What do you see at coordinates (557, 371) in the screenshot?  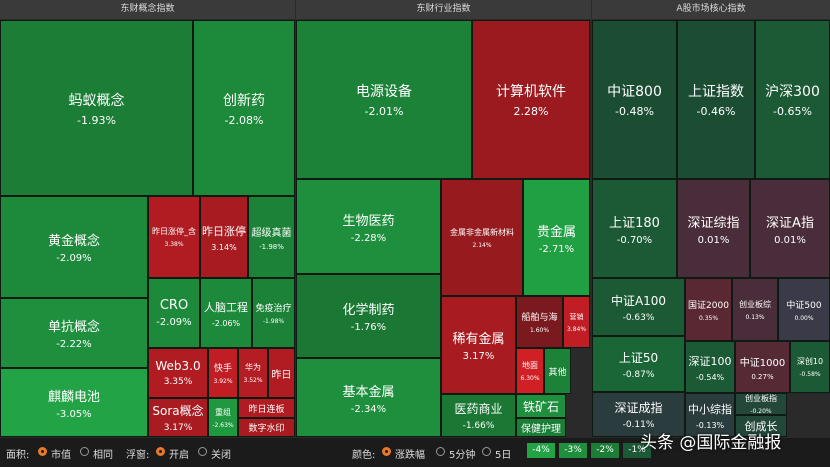 I see `tile: 其他` at bounding box center [557, 371].